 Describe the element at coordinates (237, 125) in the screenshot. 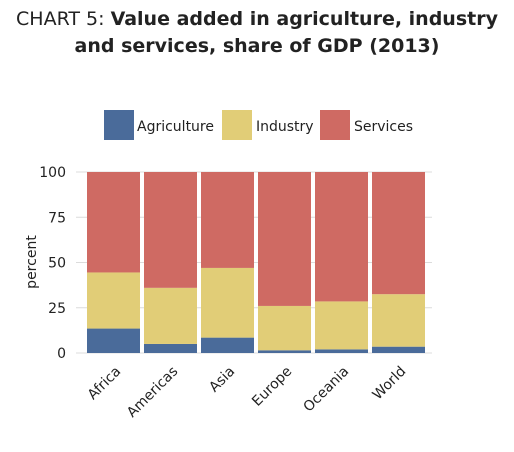

I see `legend-swatch-industry` at that location.